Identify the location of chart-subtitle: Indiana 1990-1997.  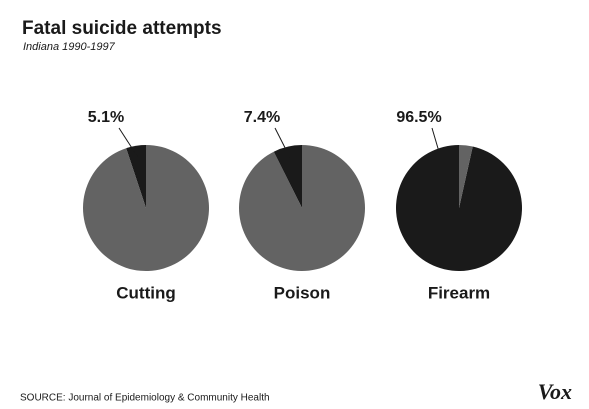
(69, 47).